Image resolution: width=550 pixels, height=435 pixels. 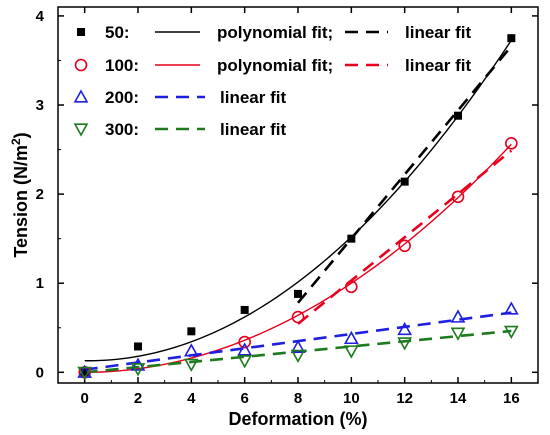 What do you see at coordinates (458, 398) in the screenshot?
I see `x-tick-label: 14` at bounding box center [458, 398].